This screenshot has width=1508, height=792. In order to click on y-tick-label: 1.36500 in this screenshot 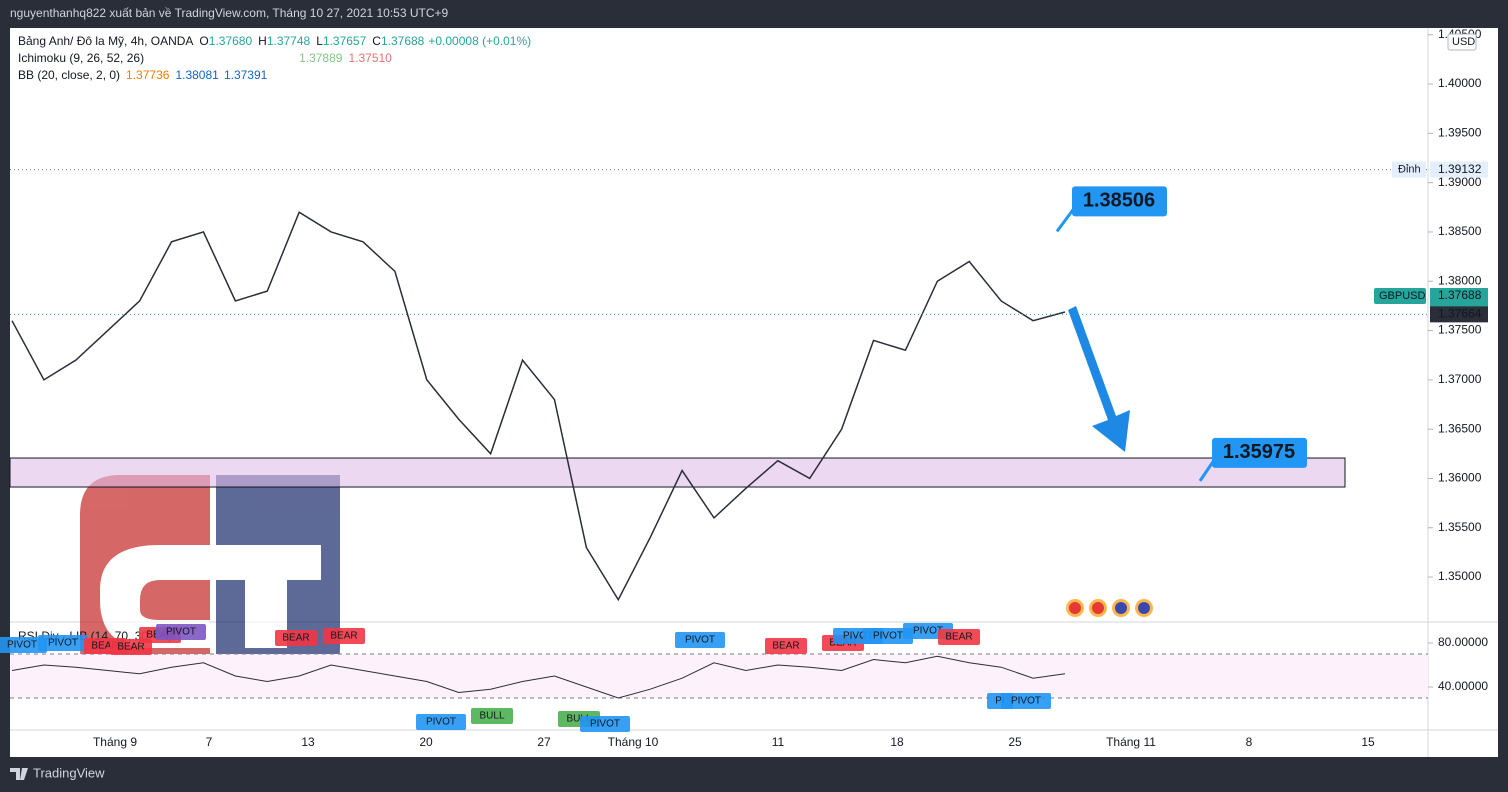, I will do `click(1460, 428)`.